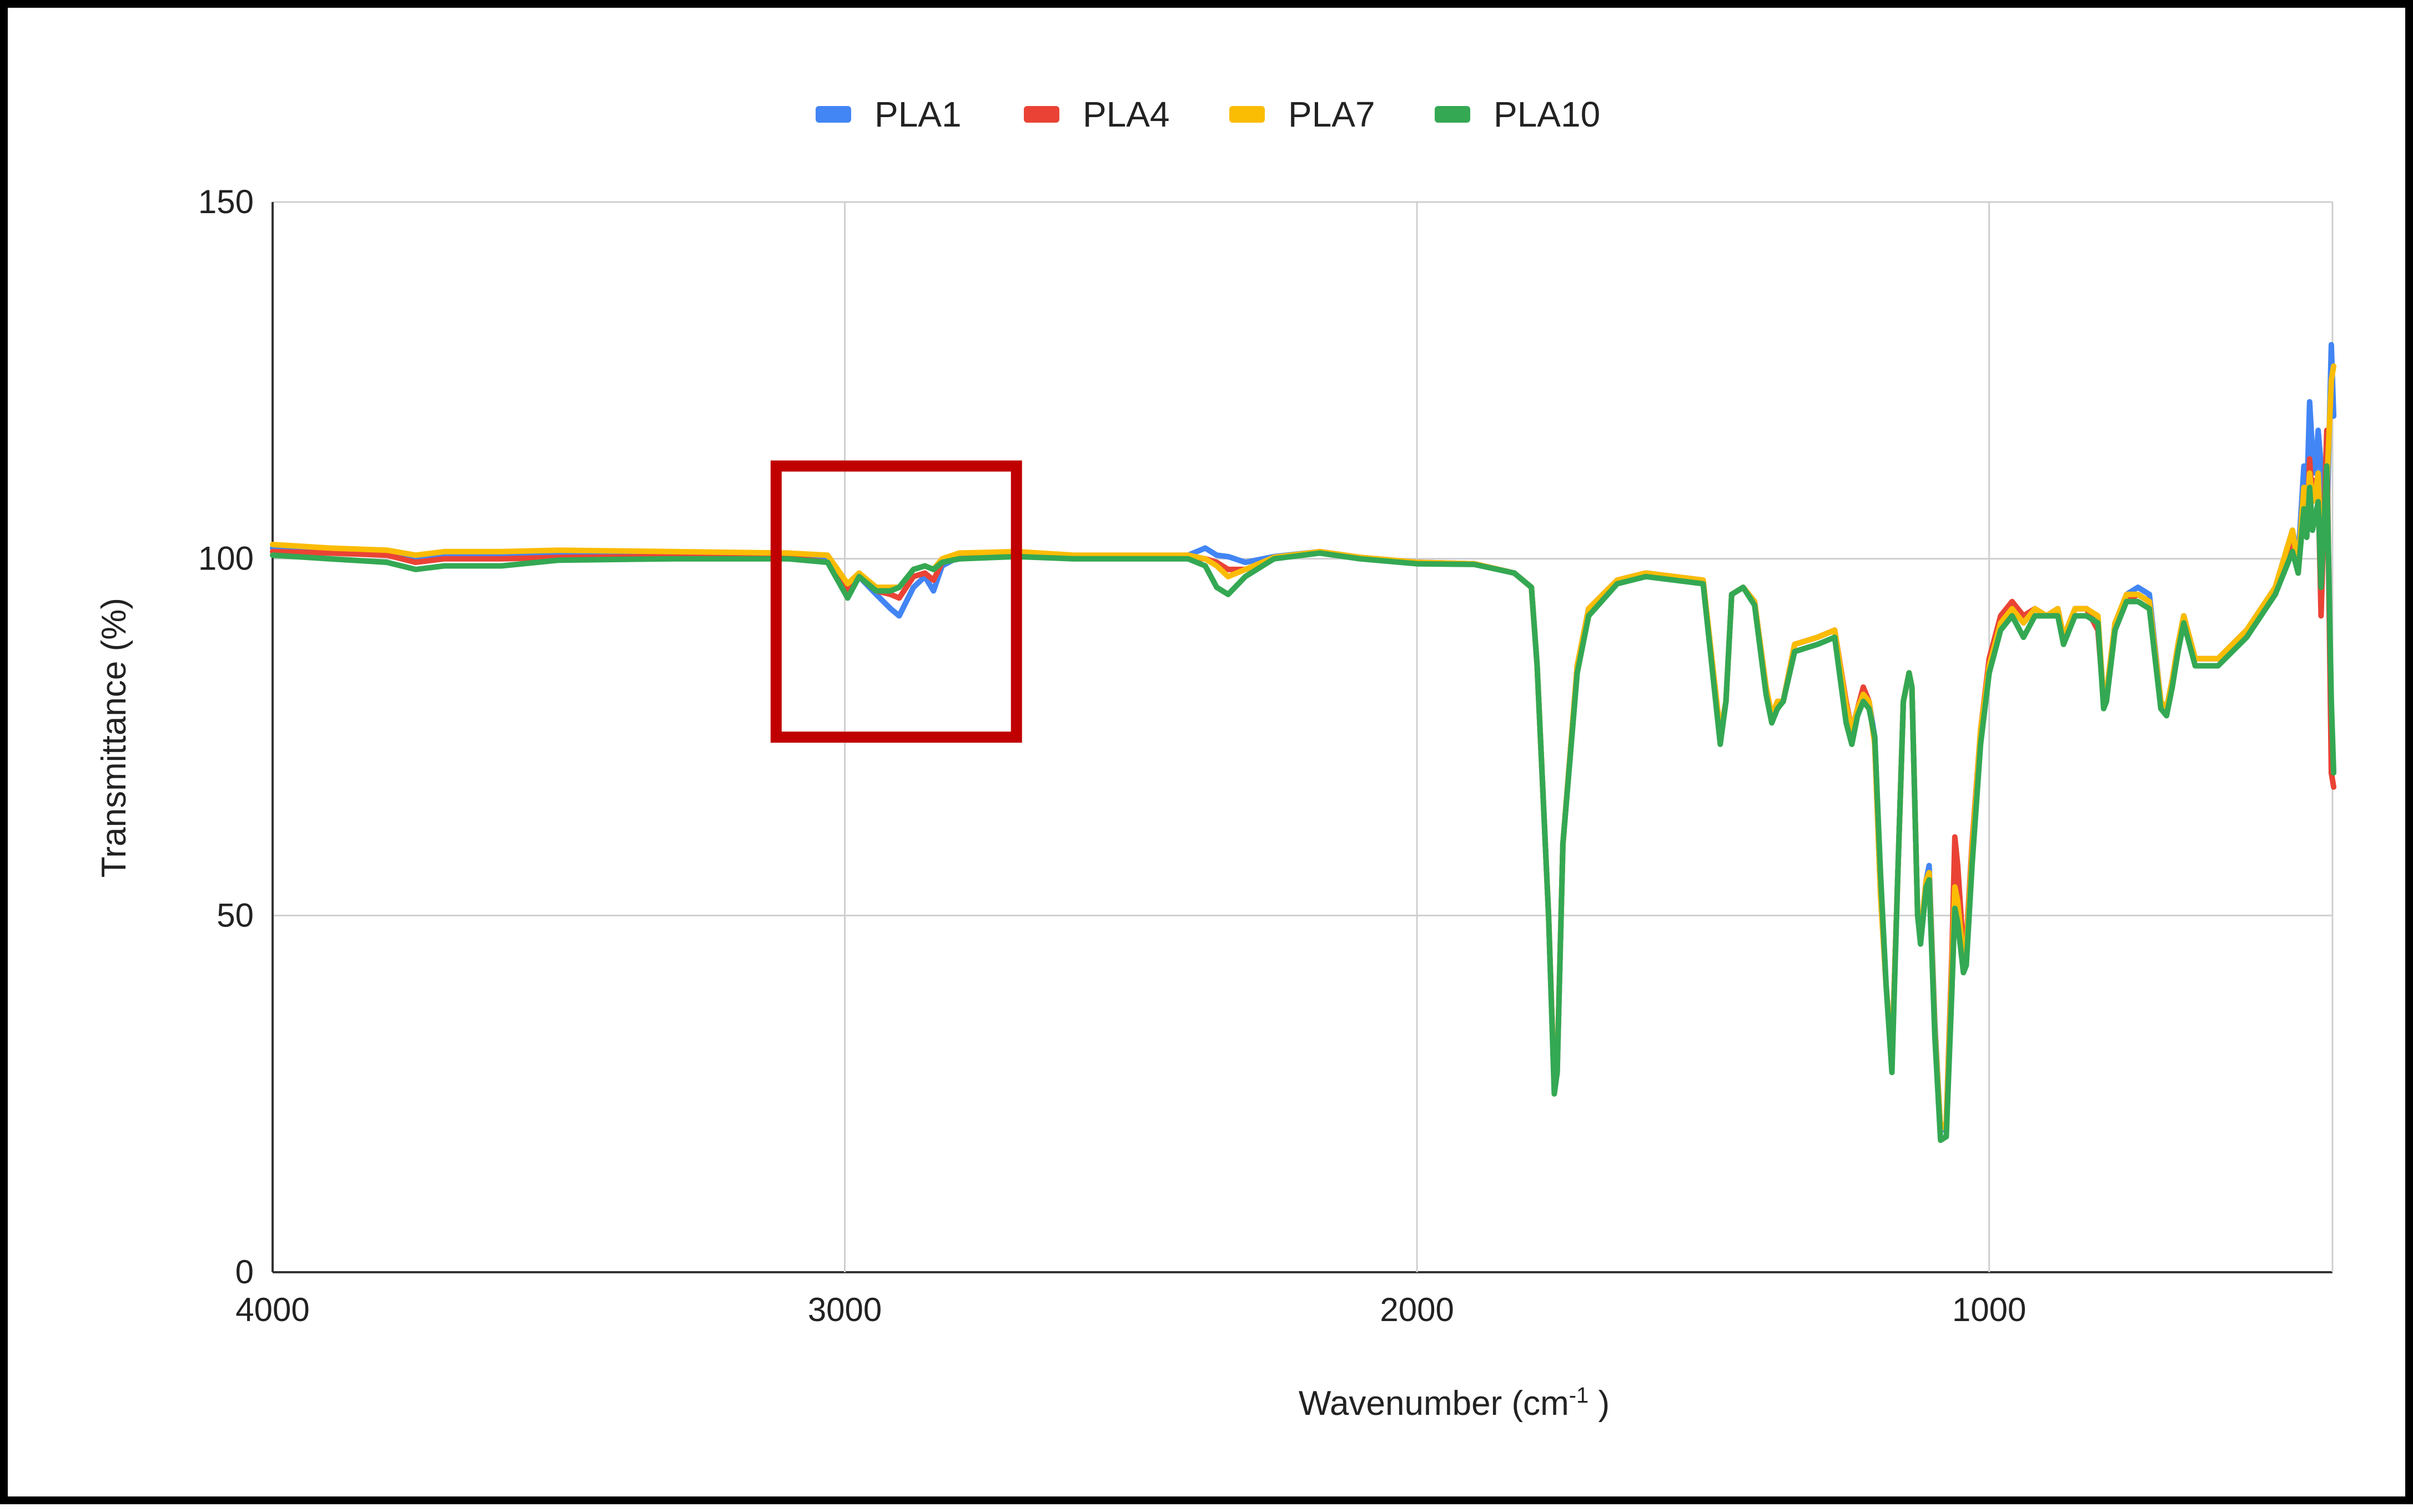 The height and width of the screenshot is (1512, 2413). What do you see at coordinates (1126, 114) in the screenshot?
I see `legend-label: PLA4` at bounding box center [1126, 114].